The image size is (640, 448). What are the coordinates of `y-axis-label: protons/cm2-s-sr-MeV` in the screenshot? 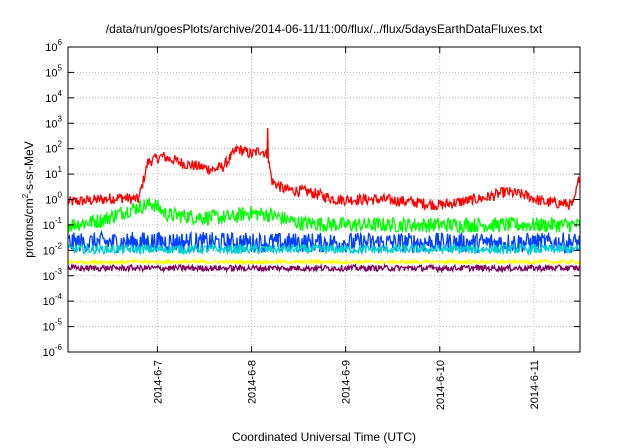 It's located at (28, 199).